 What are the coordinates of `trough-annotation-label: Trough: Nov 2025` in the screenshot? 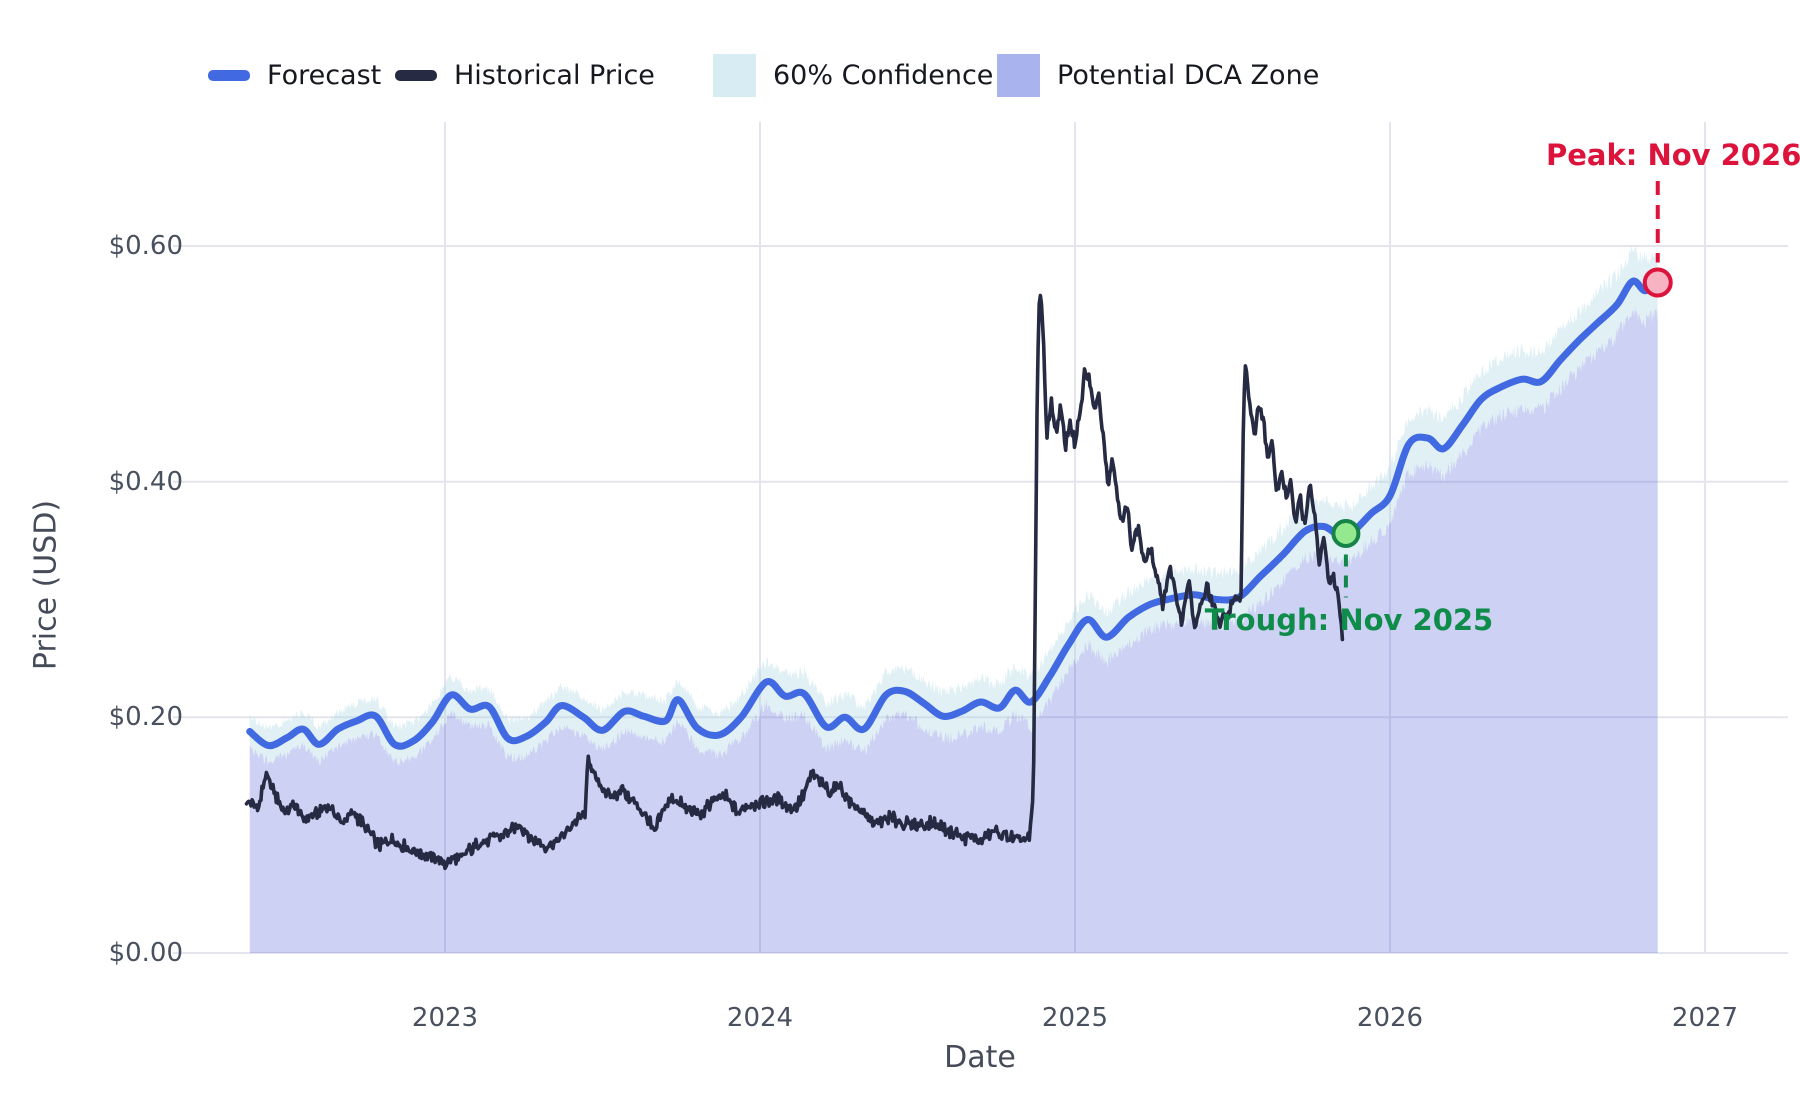 It's located at (1349, 620).